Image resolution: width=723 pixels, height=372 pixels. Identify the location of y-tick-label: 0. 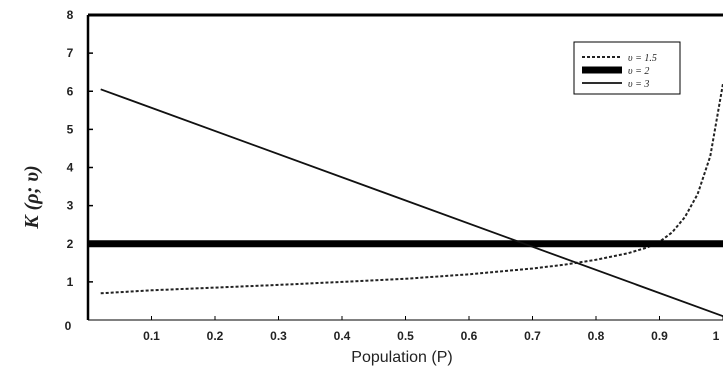
(68, 326).